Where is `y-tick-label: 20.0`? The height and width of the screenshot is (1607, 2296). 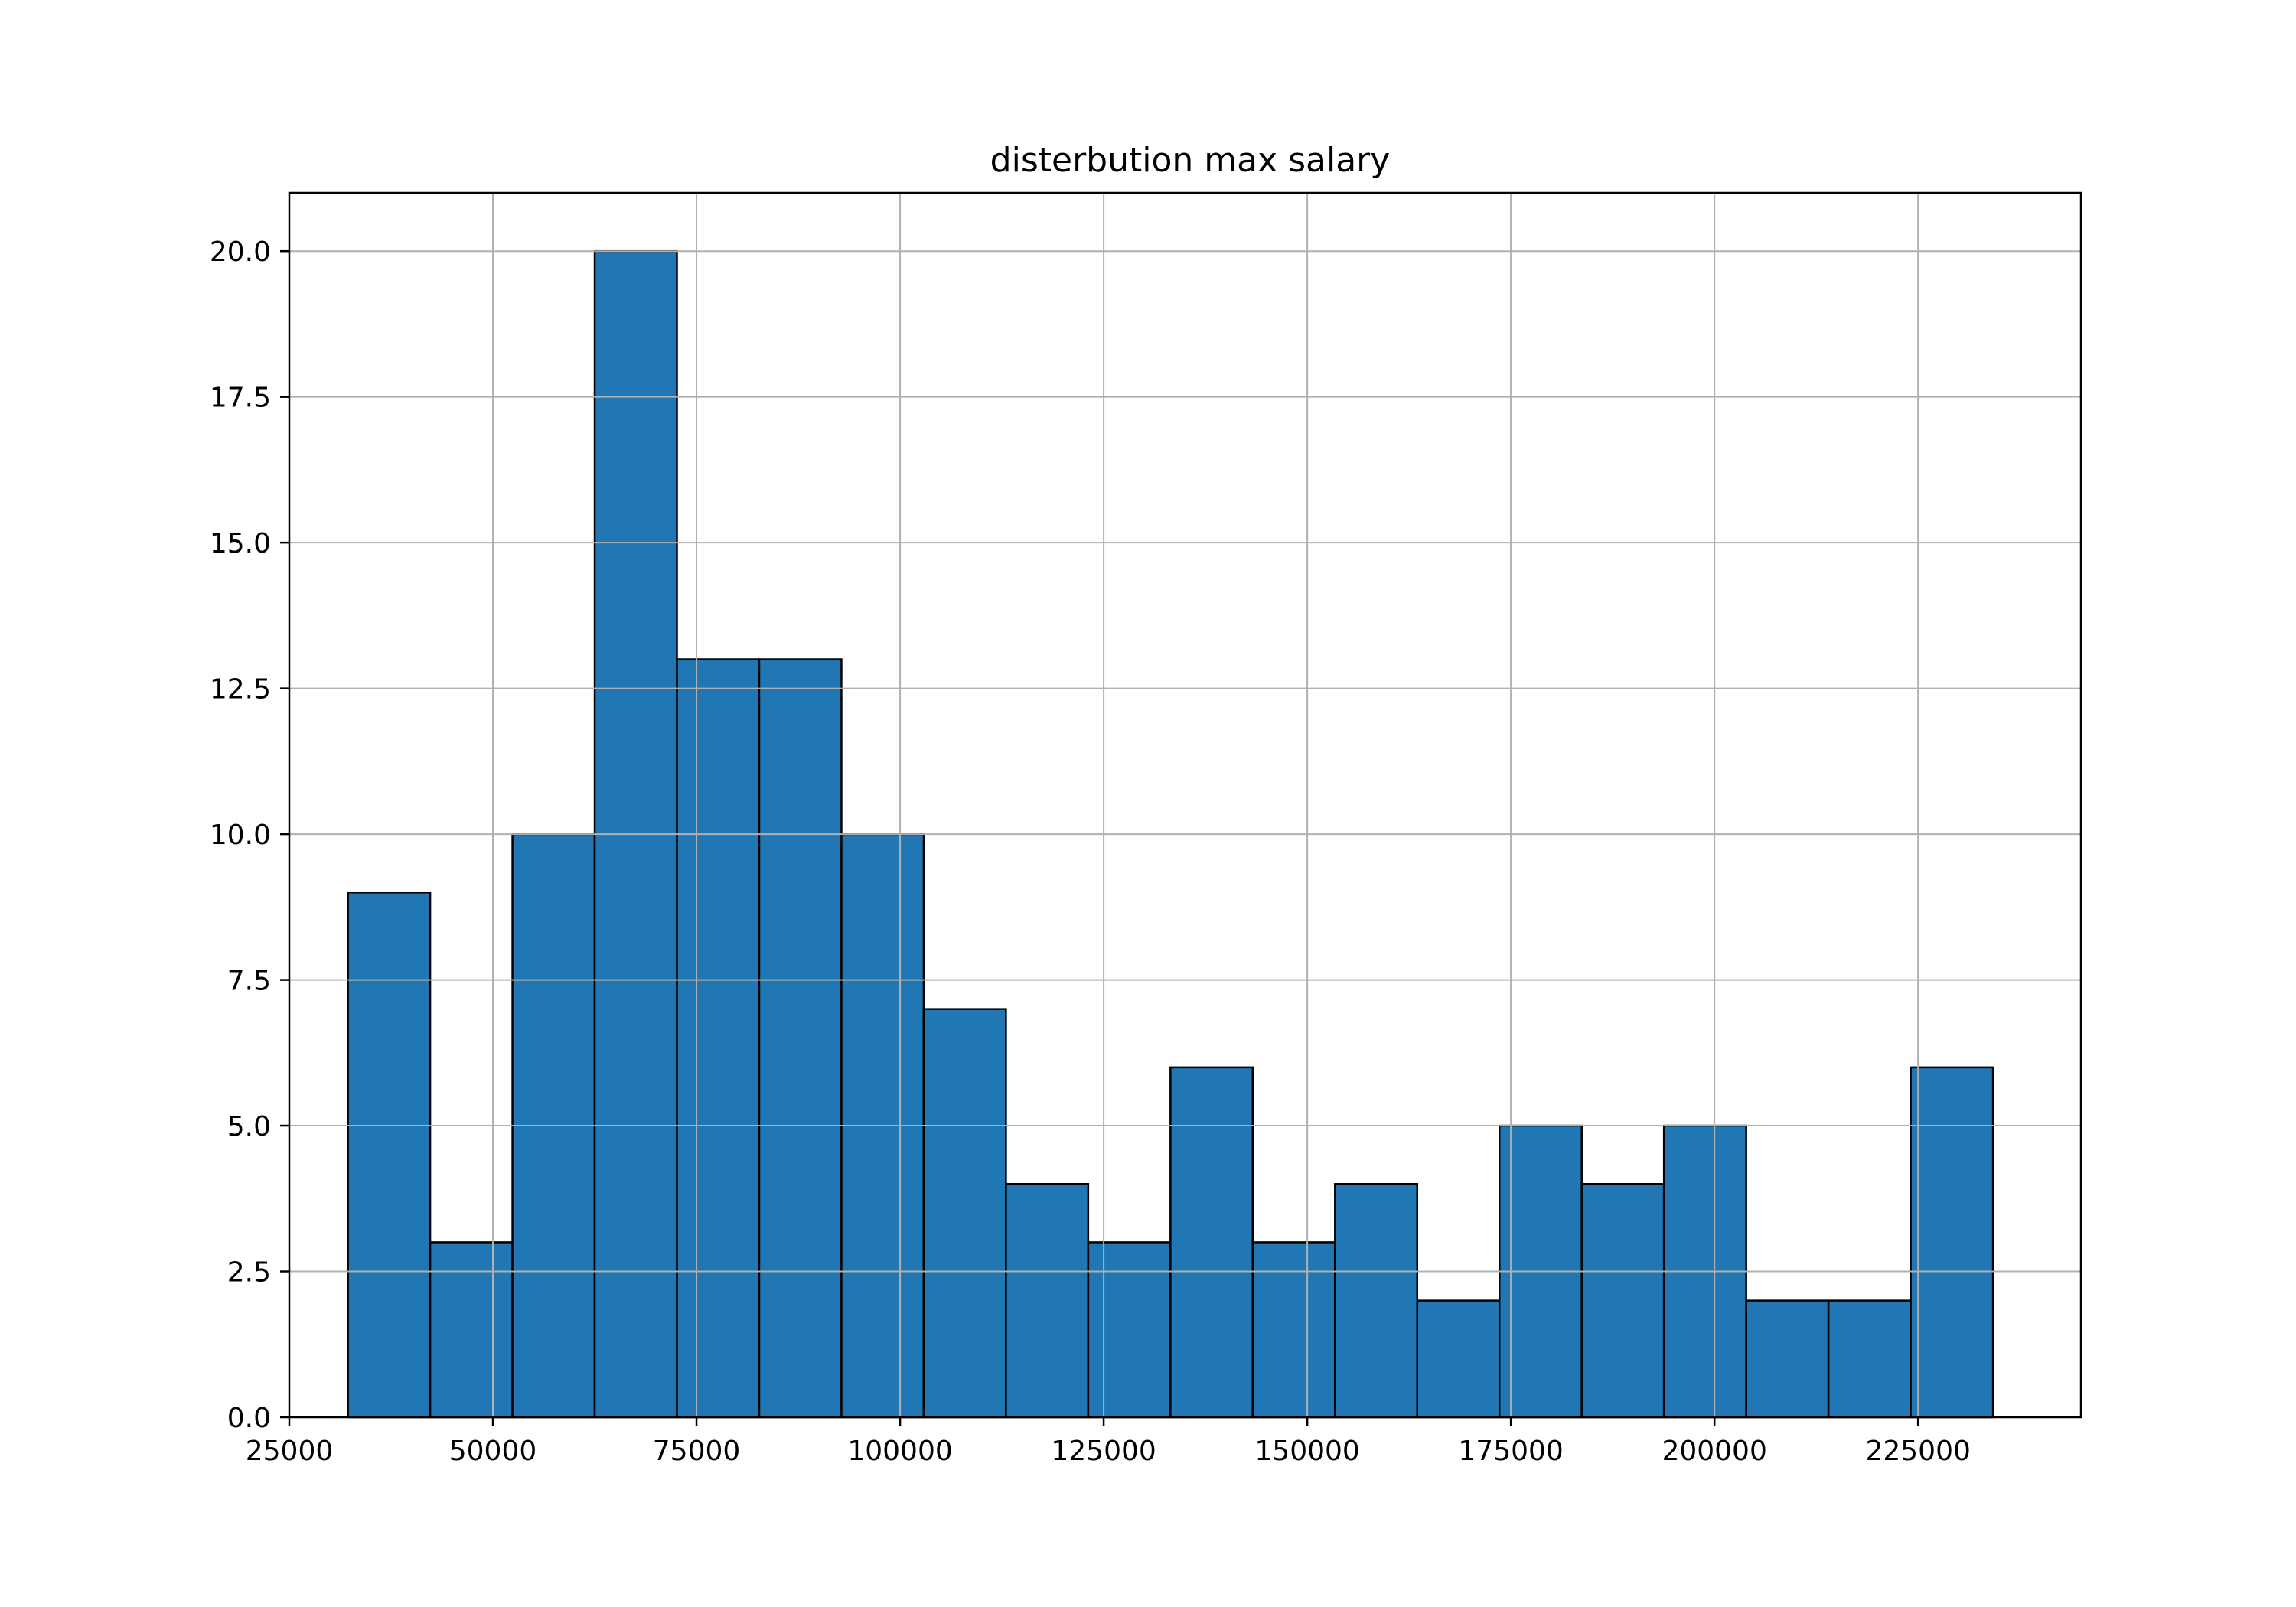 y-tick-label: 20.0 is located at coordinates (240, 252).